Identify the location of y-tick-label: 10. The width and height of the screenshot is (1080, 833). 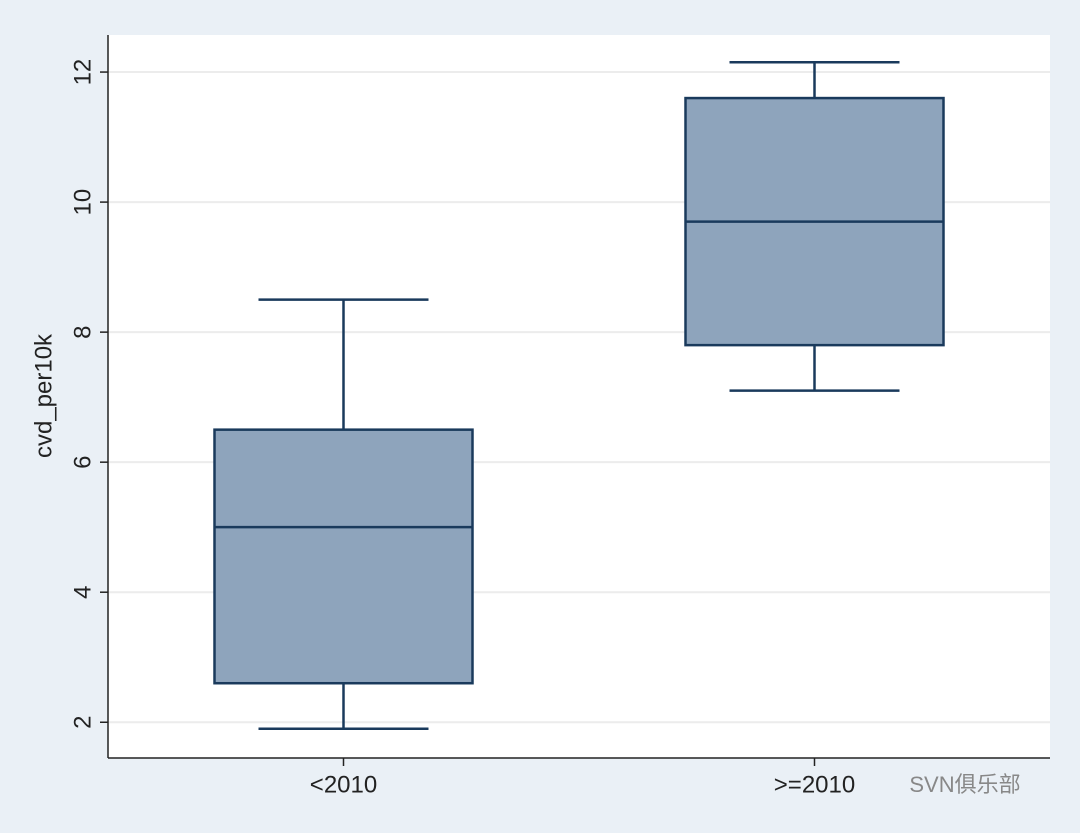
(82, 202).